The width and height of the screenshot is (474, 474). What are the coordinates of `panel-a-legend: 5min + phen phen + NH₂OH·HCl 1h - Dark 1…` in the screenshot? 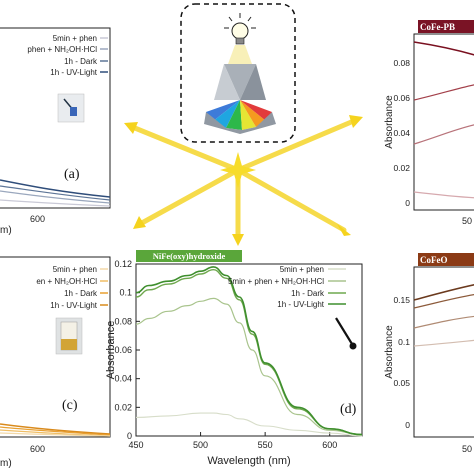 It's located at (67, 55).